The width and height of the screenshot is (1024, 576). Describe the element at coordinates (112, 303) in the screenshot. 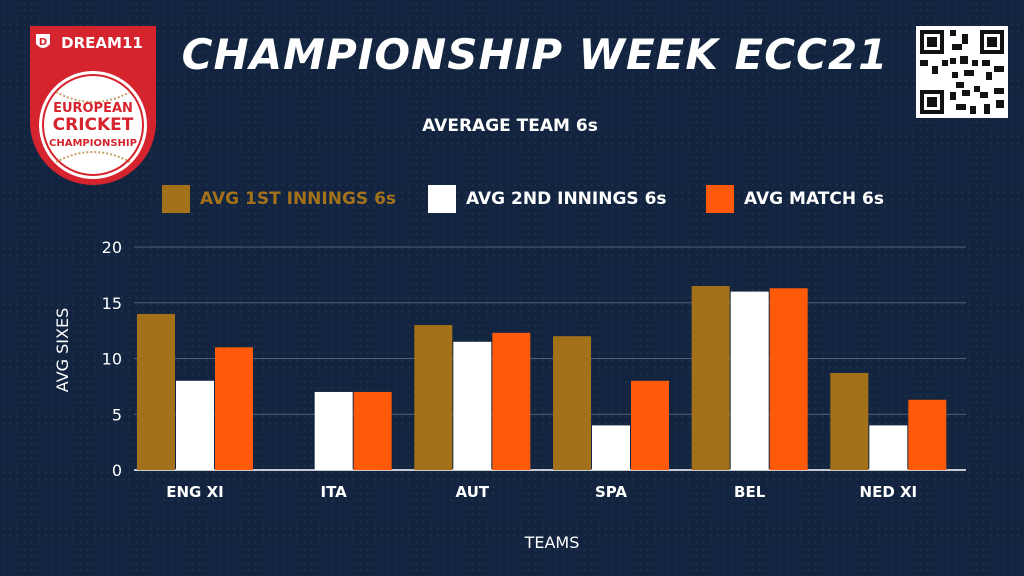

I see `y-tick-label: 15` at that location.